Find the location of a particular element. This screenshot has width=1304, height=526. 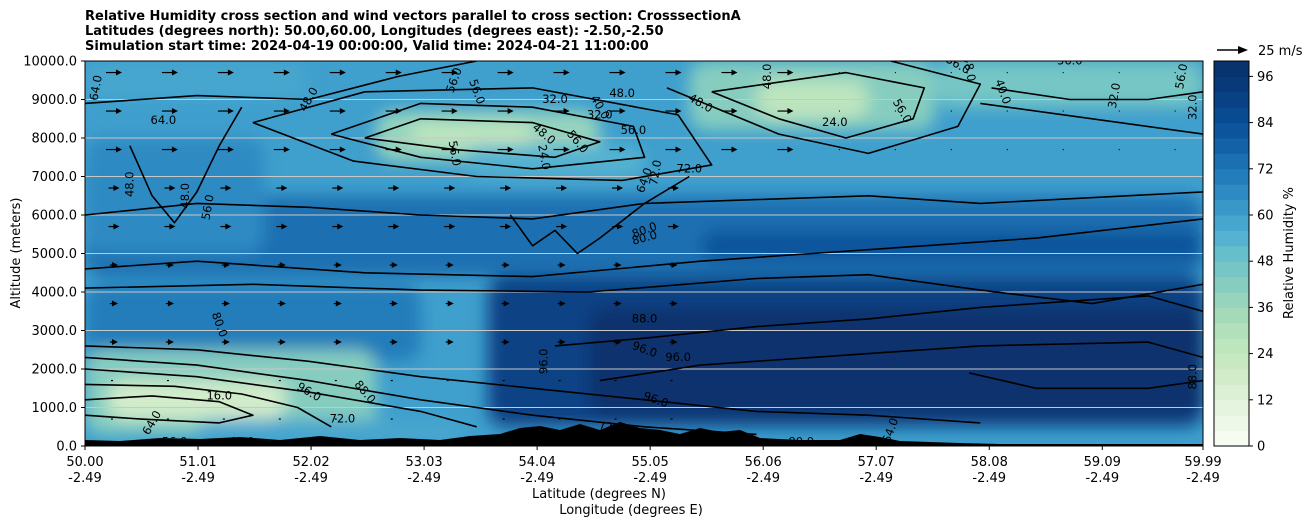

contour-label: 64.0 is located at coordinates (164, 120).